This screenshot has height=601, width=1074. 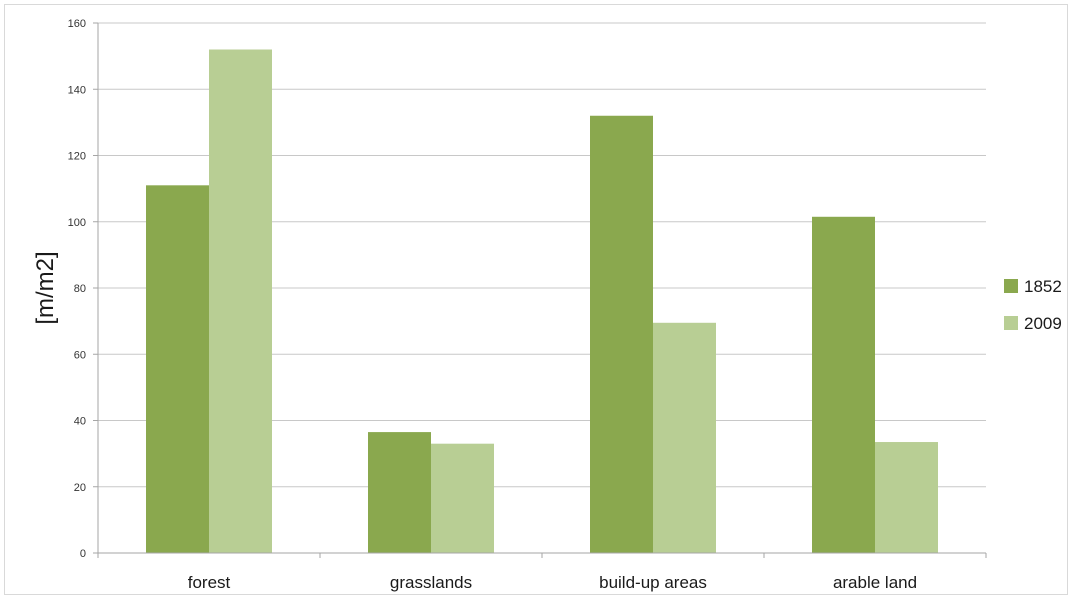 I want to click on y-tick-label: 60, so click(x=80, y=355).